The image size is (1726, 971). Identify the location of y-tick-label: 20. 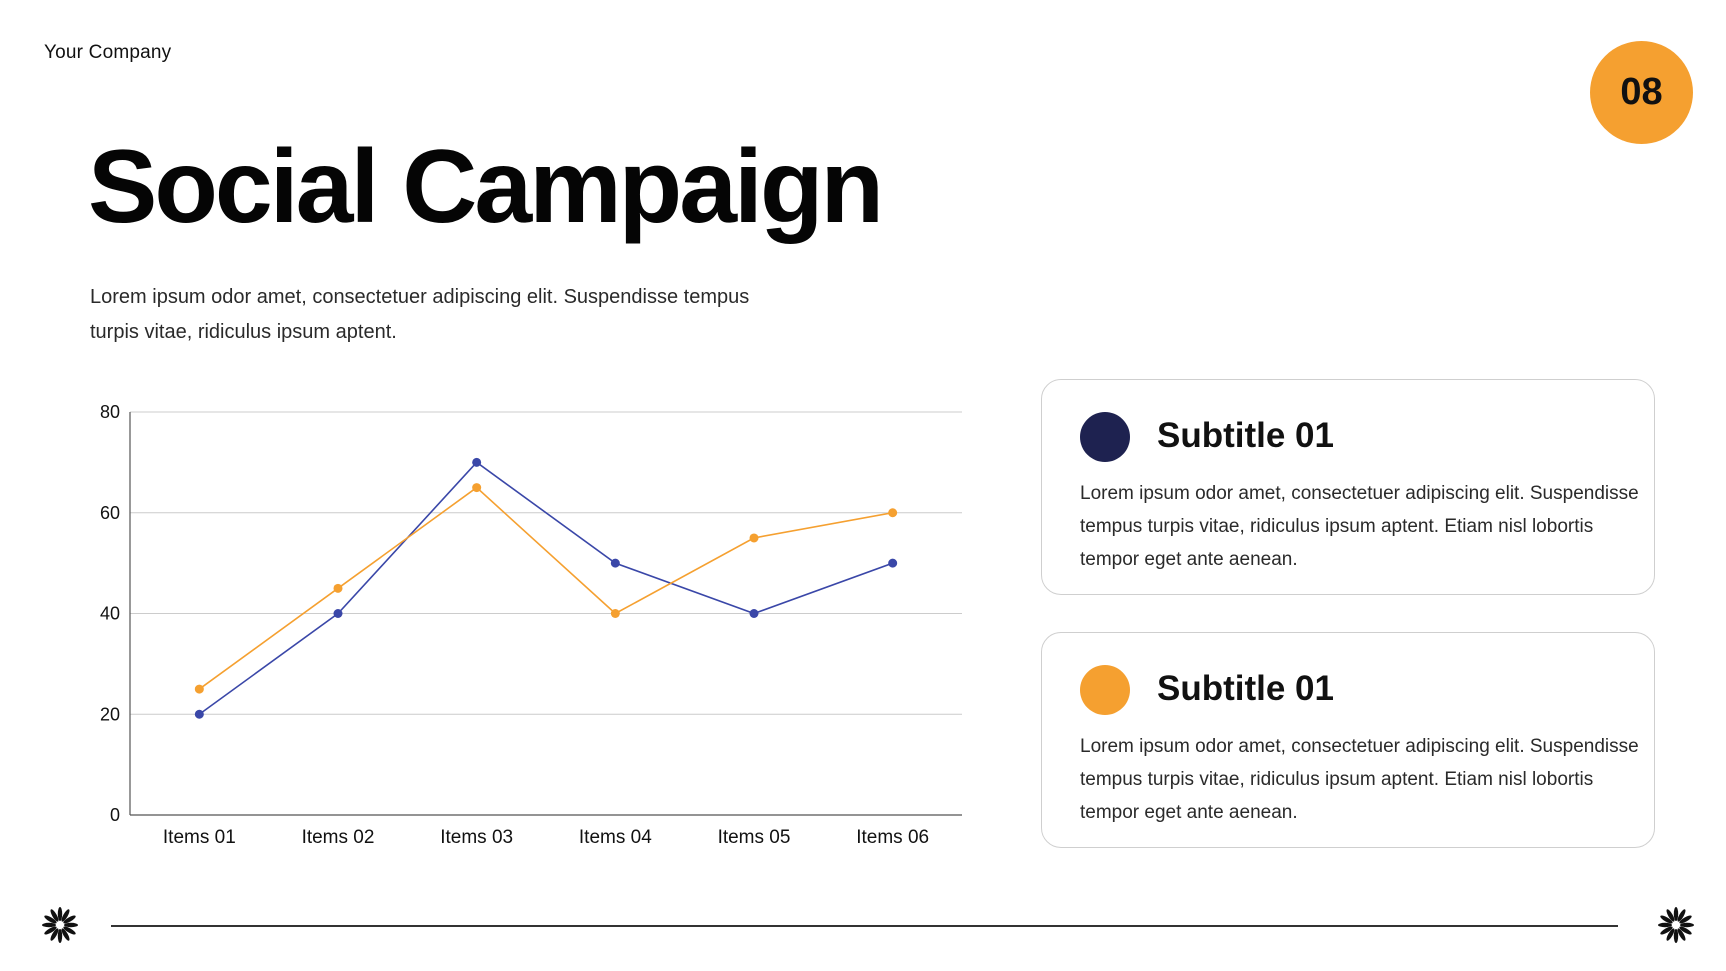
(110, 714).